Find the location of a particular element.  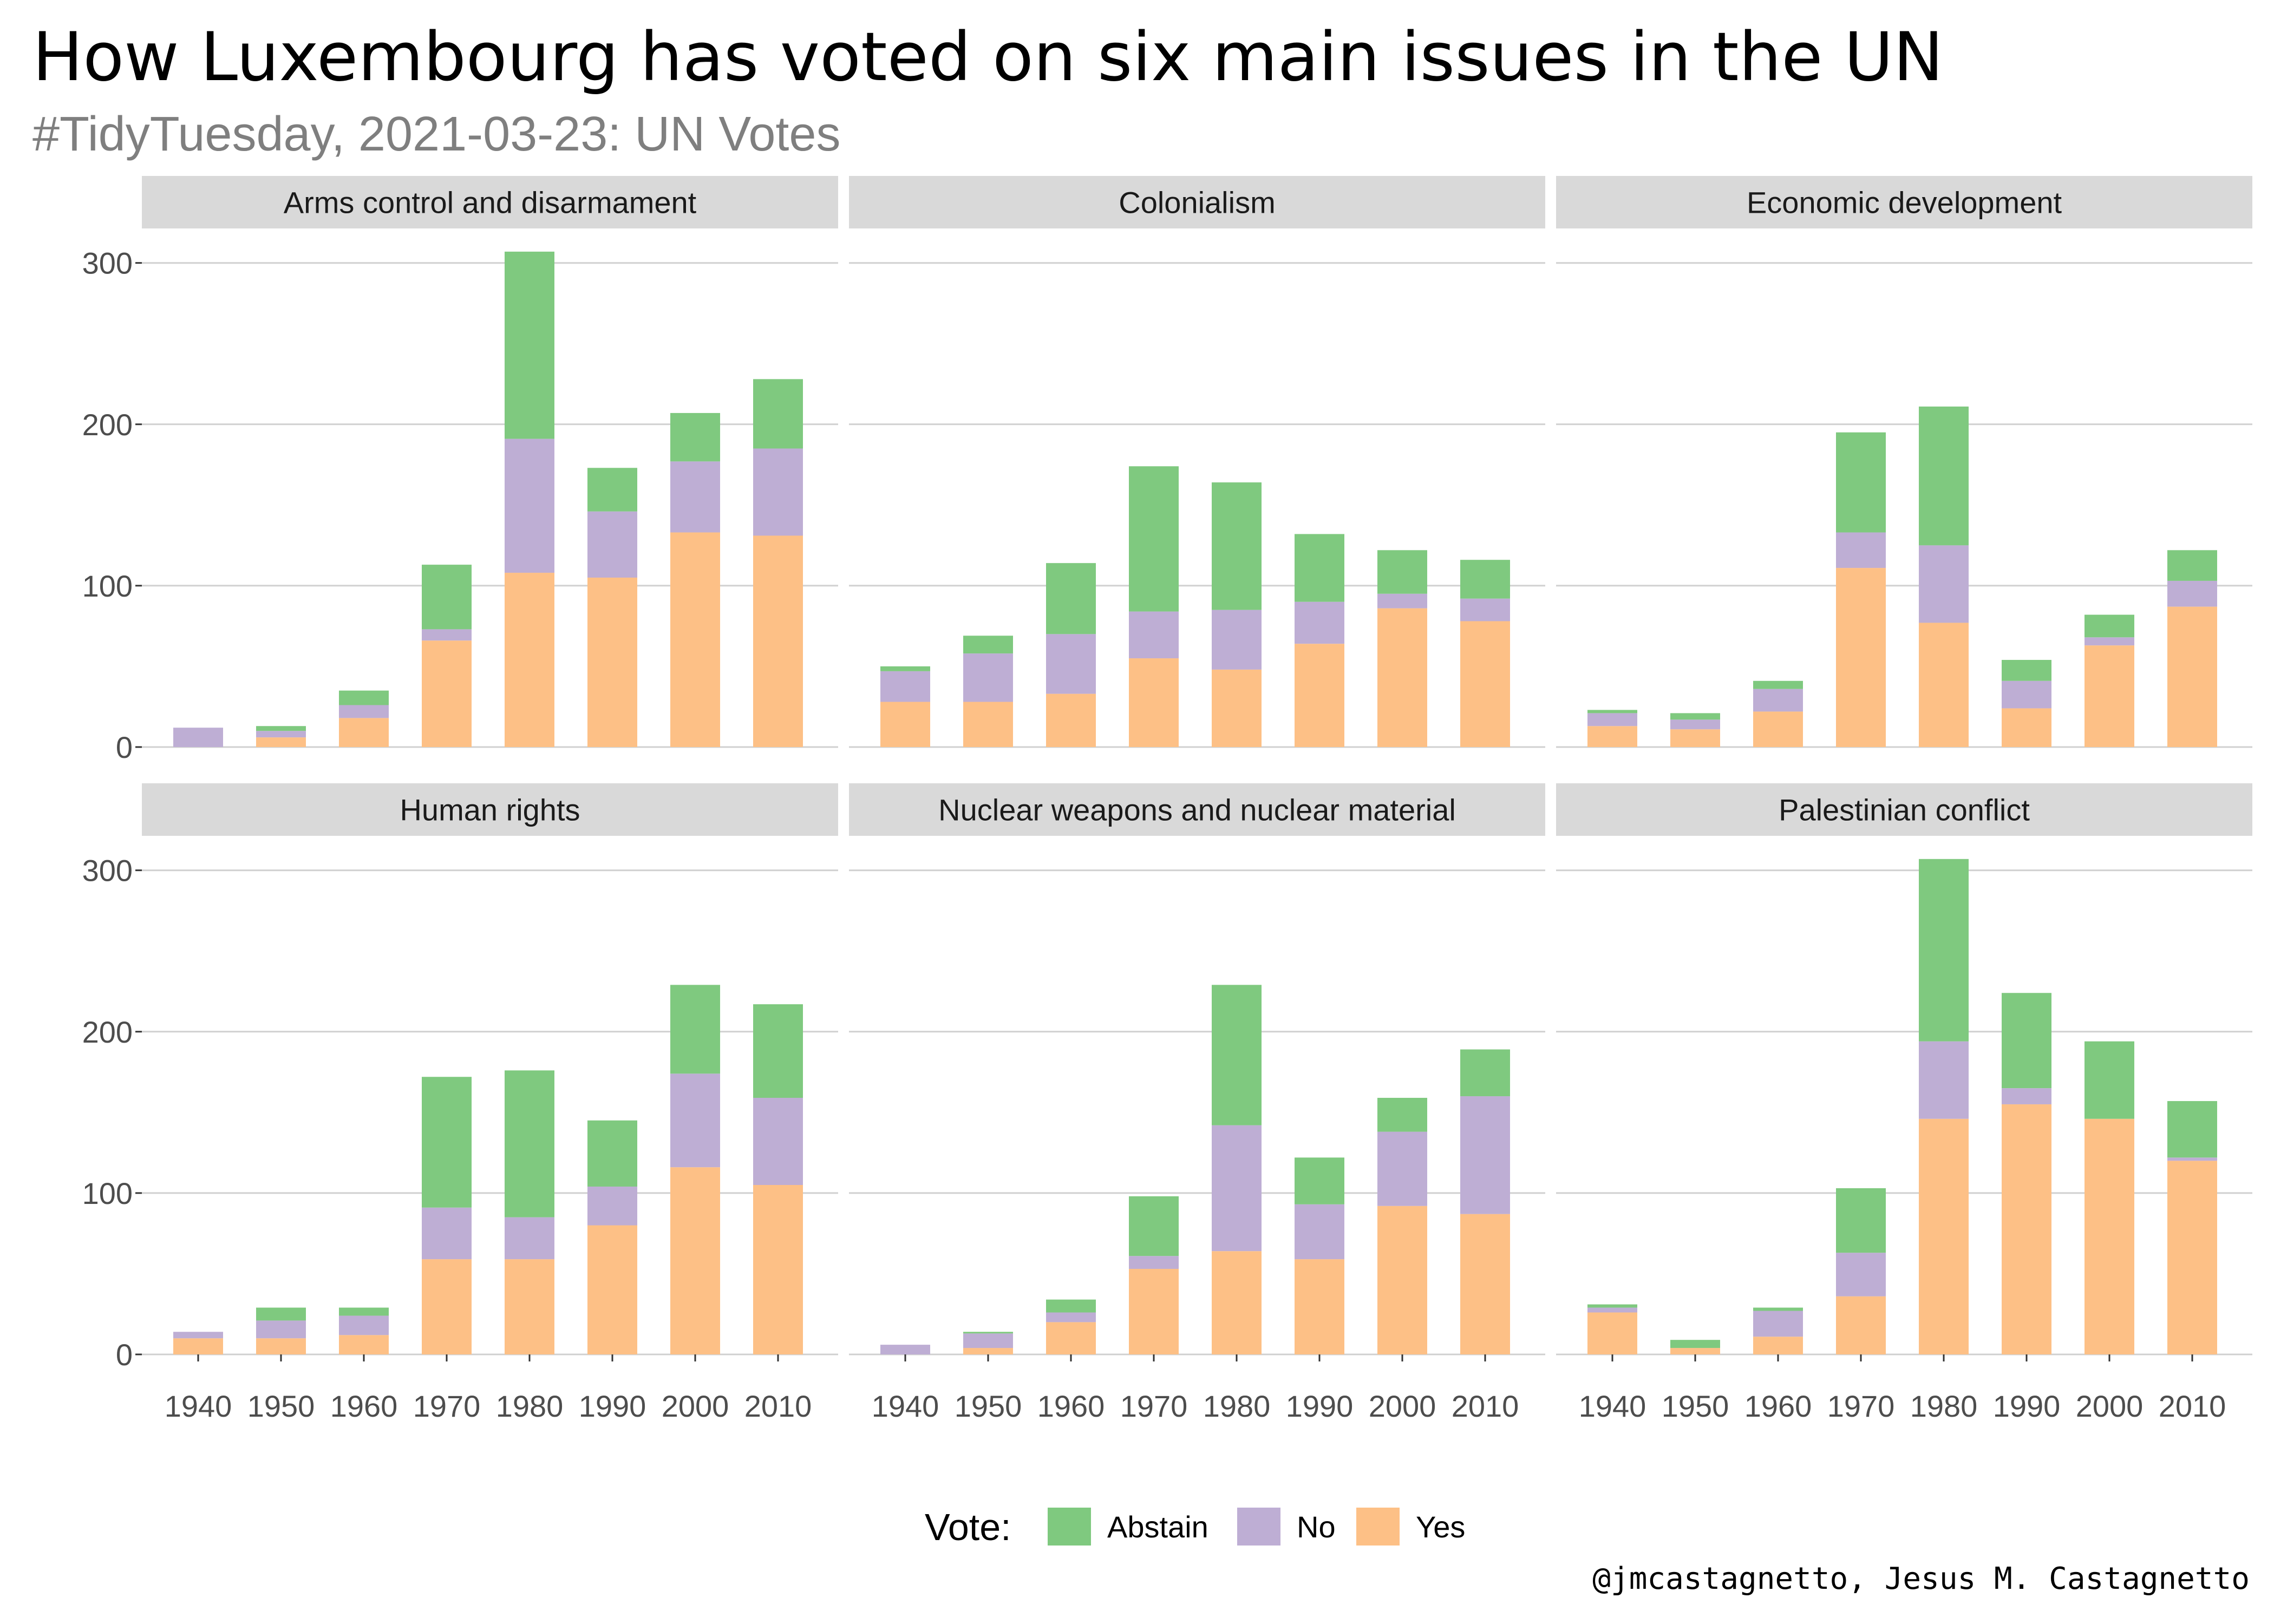

y-tick-label: 0 is located at coordinates (125, 1355).